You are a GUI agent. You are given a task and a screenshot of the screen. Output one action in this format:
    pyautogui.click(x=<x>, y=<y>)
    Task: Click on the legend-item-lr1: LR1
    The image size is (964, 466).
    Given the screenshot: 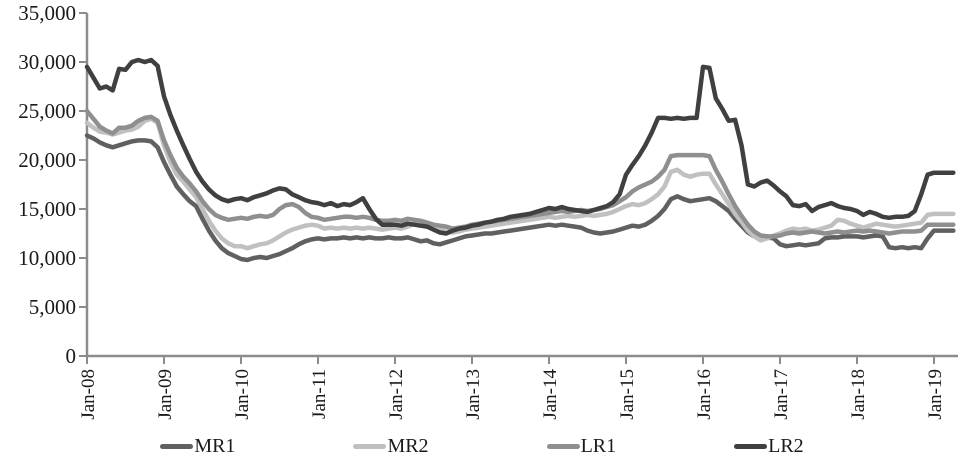 What is the action you would take?
    pyautogui.click(x=581, y=446)
    